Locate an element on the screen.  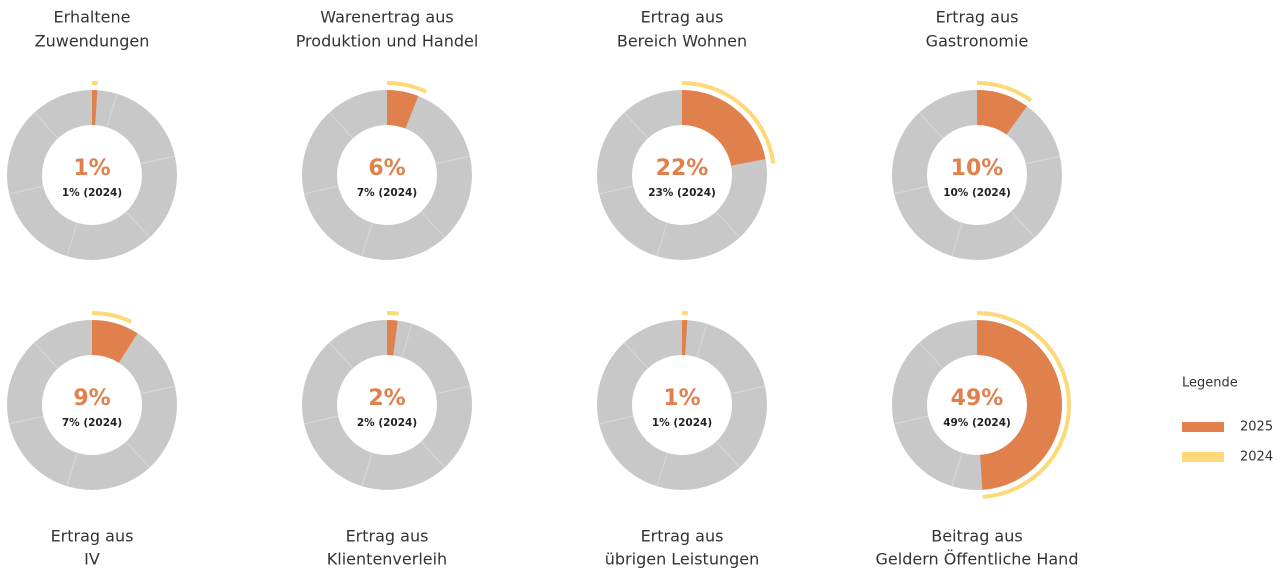
prior-label: 10% (2024) is located at coordinates (977, 193).